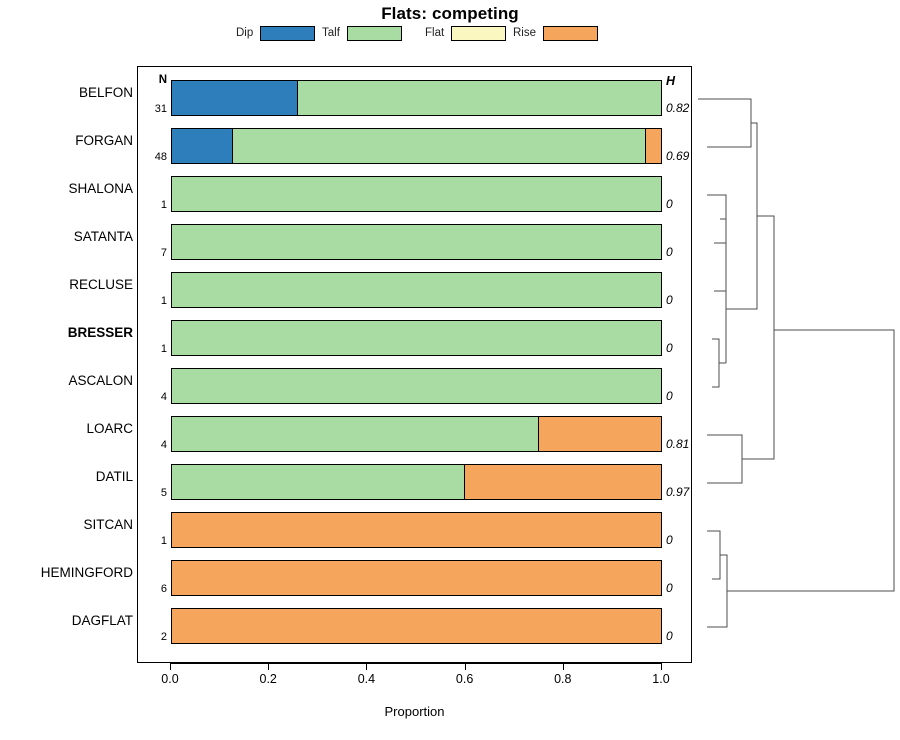 This screenshot has width=900, height=740. What do you see at coordinates (170, 679) in the screenshot?
I see `x-axis-tick-label: 0.0` at bounding box center [170, 679].